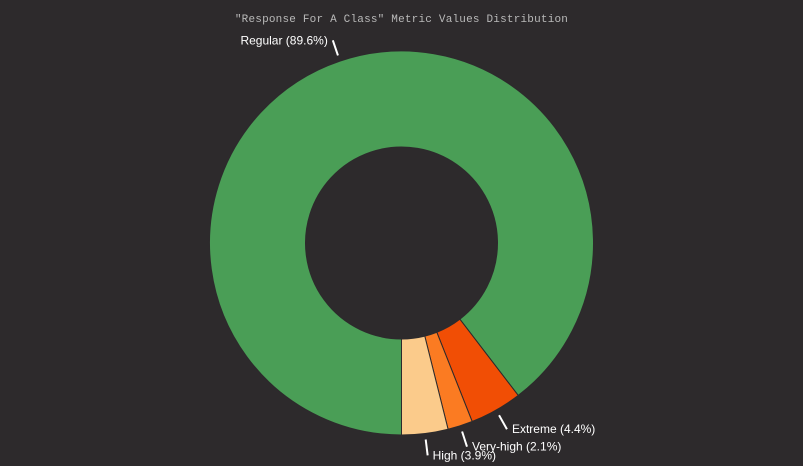  I want to click on slice-label-regular: Regular (89.6%), so click(283, 40).